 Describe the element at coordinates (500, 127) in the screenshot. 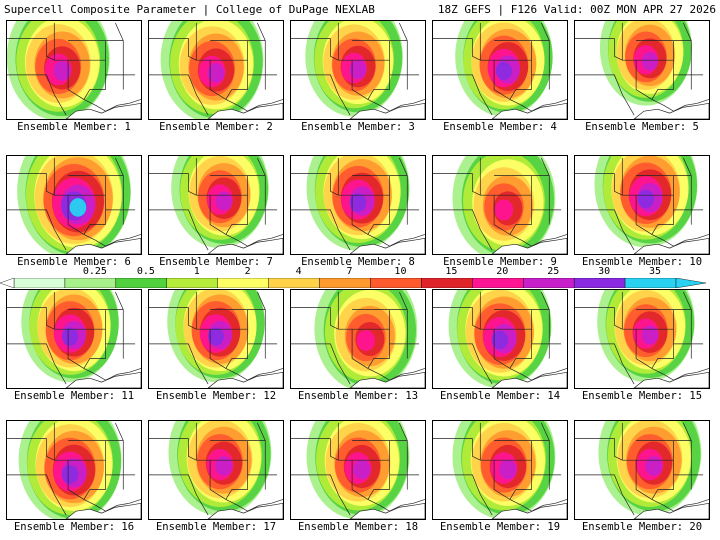

I see `member-label: Ensemble Member: 4` at that location.